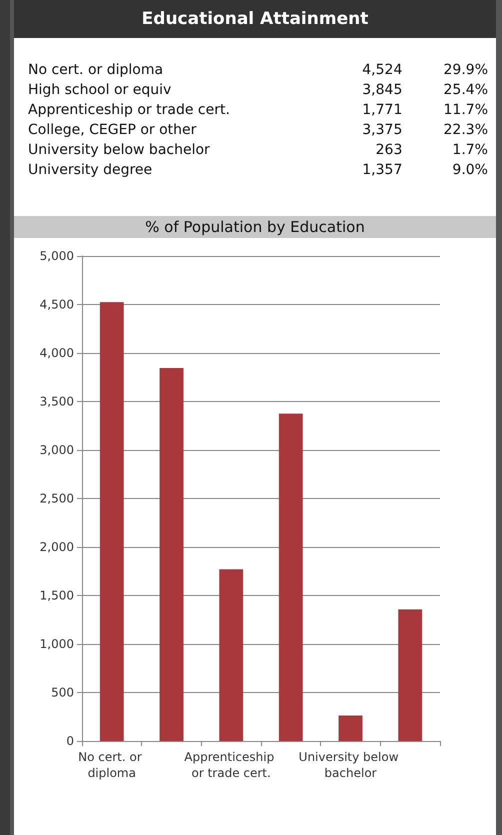 This screenshot has width=502, height=835. What do you see at coordinates (465, 110) in the screenshot?
I see `data-label: 11.7%` at bounding box center [465, 110].